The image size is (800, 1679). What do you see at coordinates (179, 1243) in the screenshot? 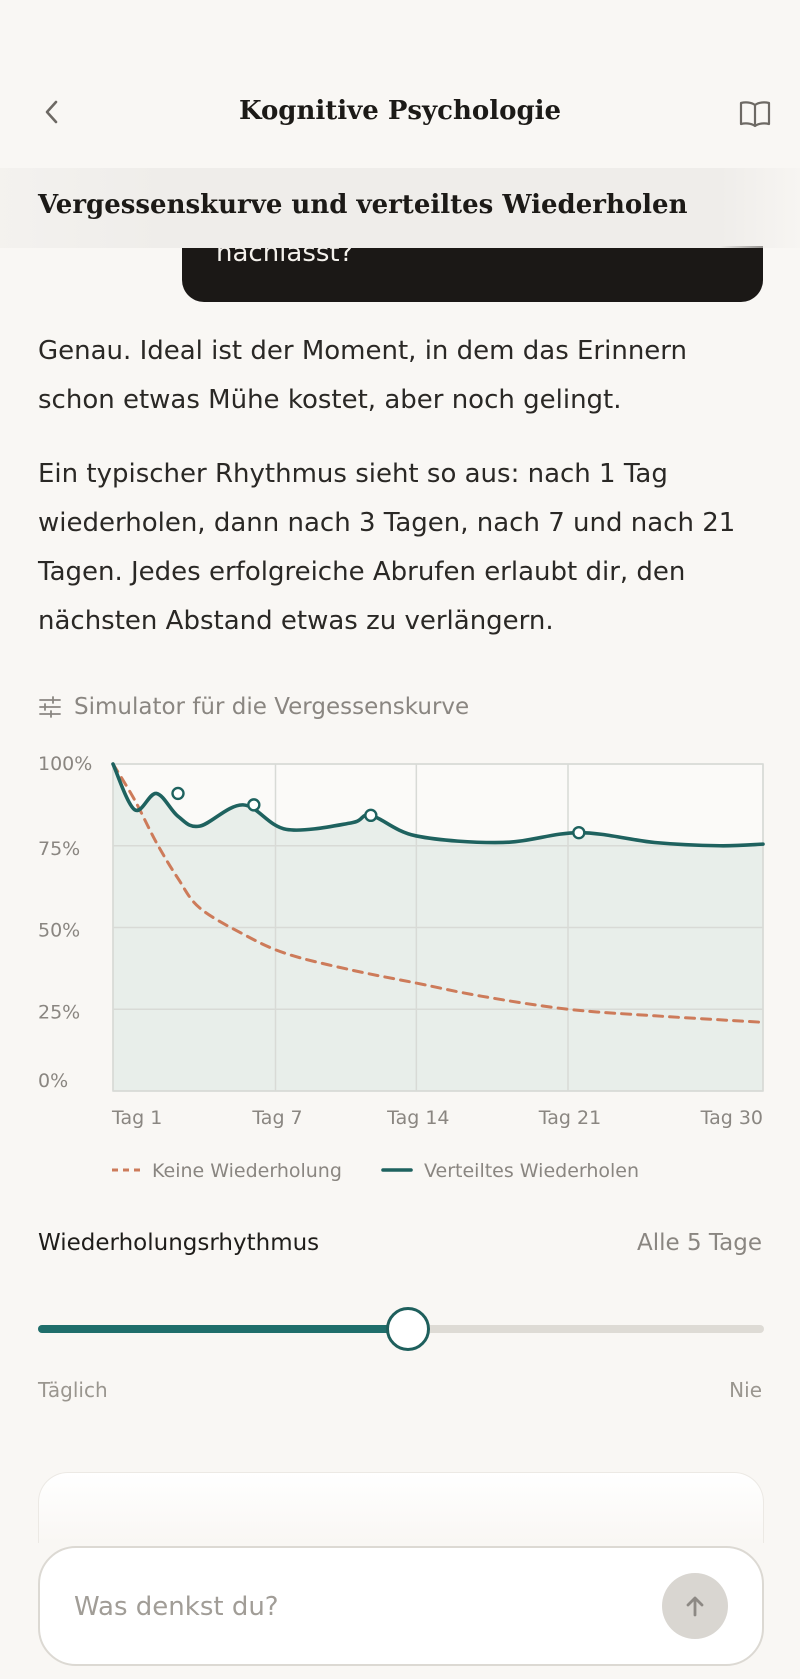
I see `slider-title: Wiederholungsrhythmus` at bounding box center [179, 1243].